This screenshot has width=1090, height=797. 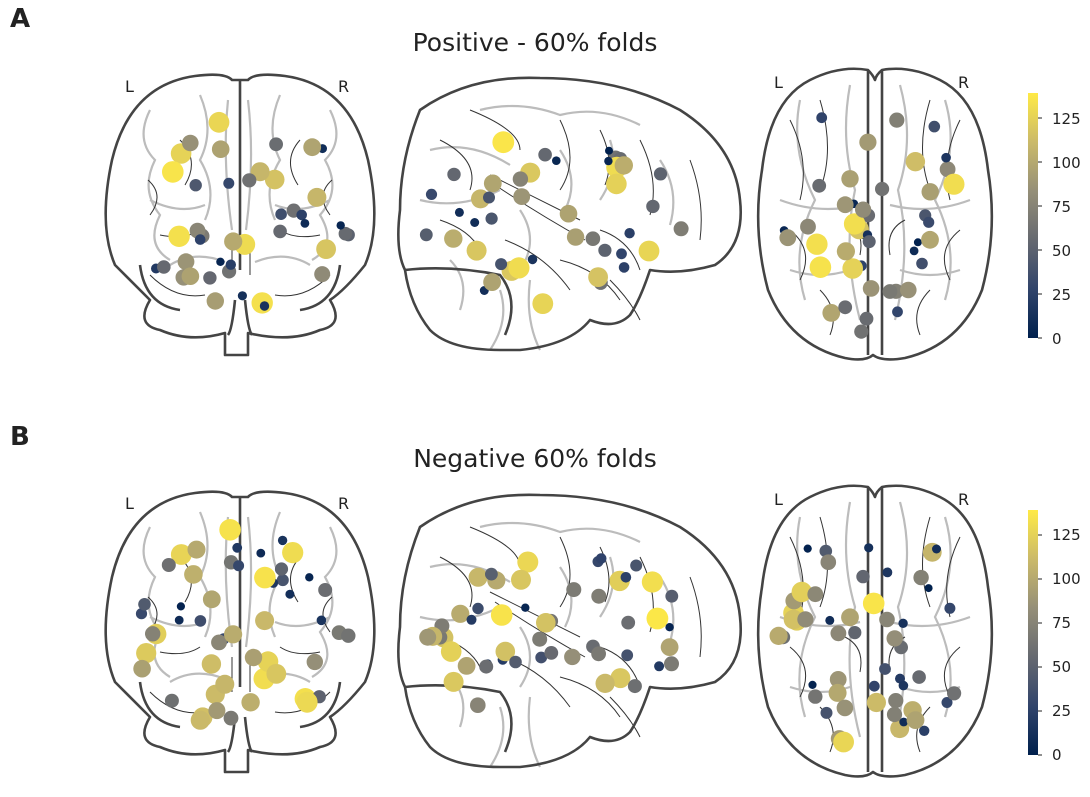 I want to click on panel-b-tick-25: 25, so click(x=1062, y=711).